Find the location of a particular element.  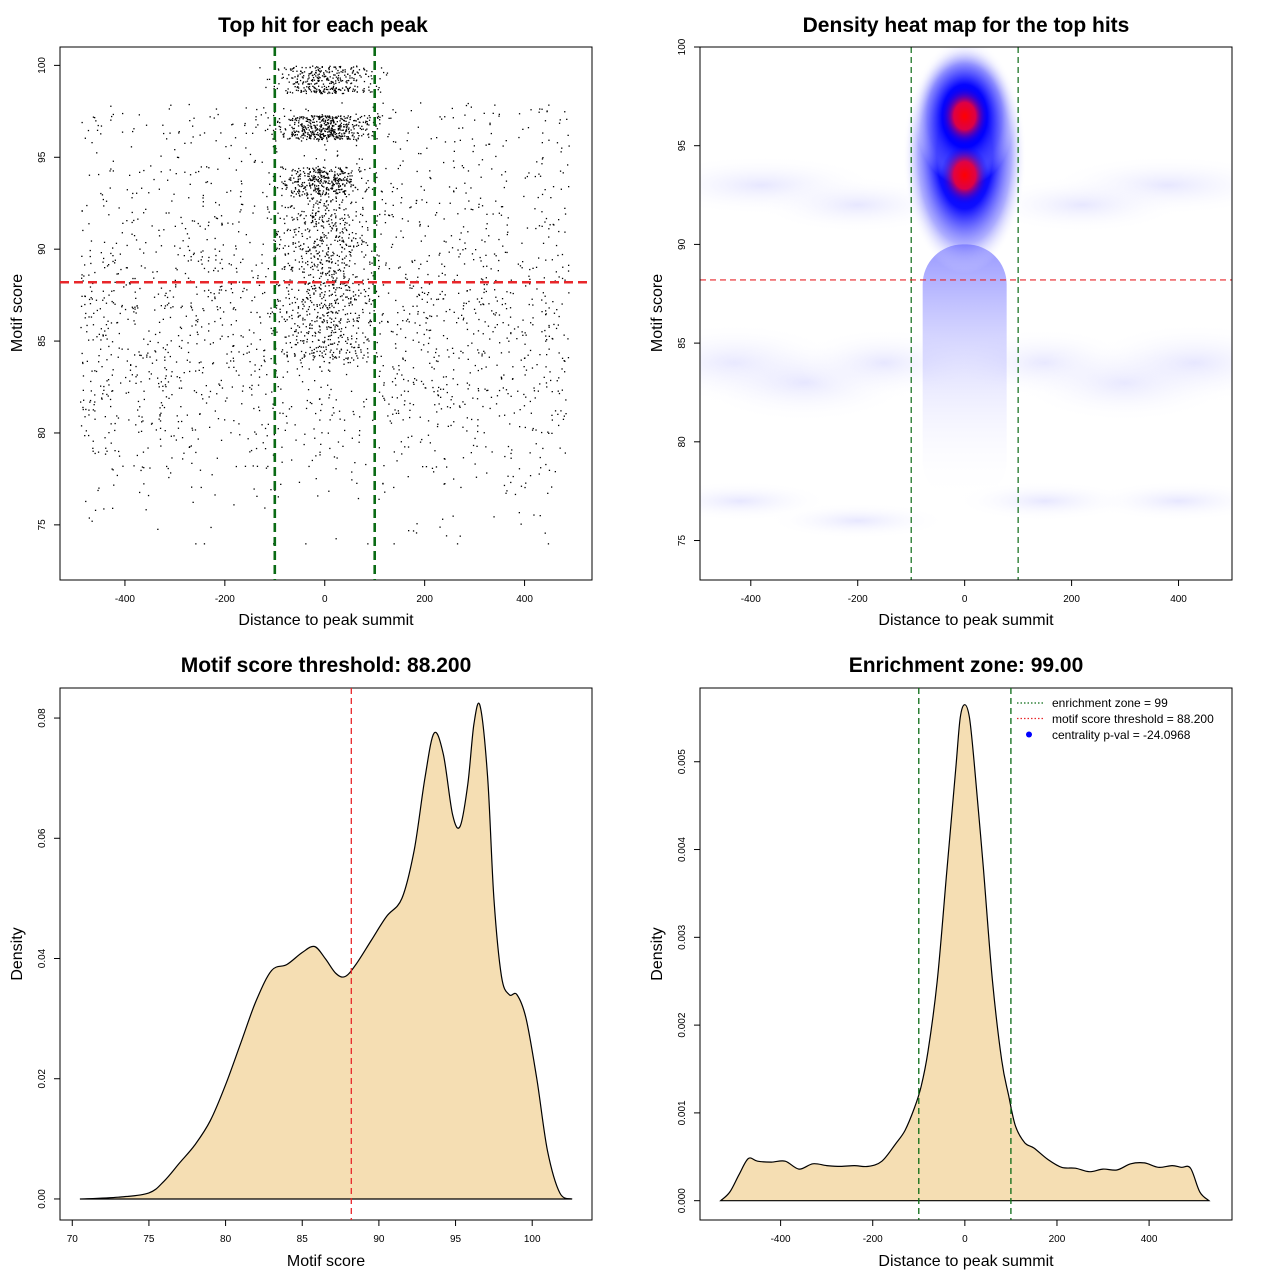

x-axis-ticks: -400 -200 0 200 400 is located at coordinates (964, 1232).